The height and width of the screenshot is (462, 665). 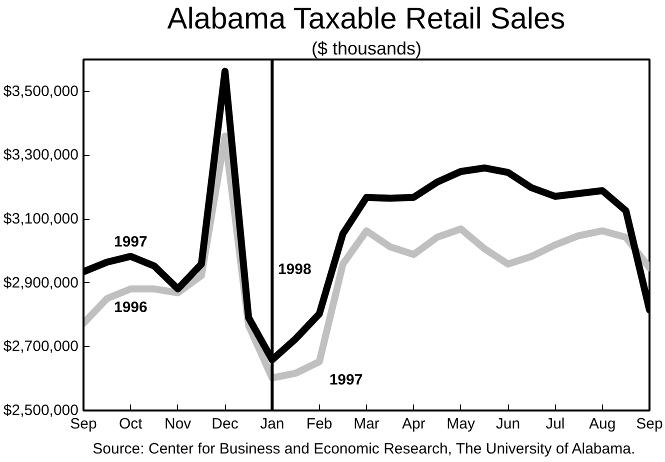 I want to click on x-tick-label: Apr, so click(x=414, y=424).